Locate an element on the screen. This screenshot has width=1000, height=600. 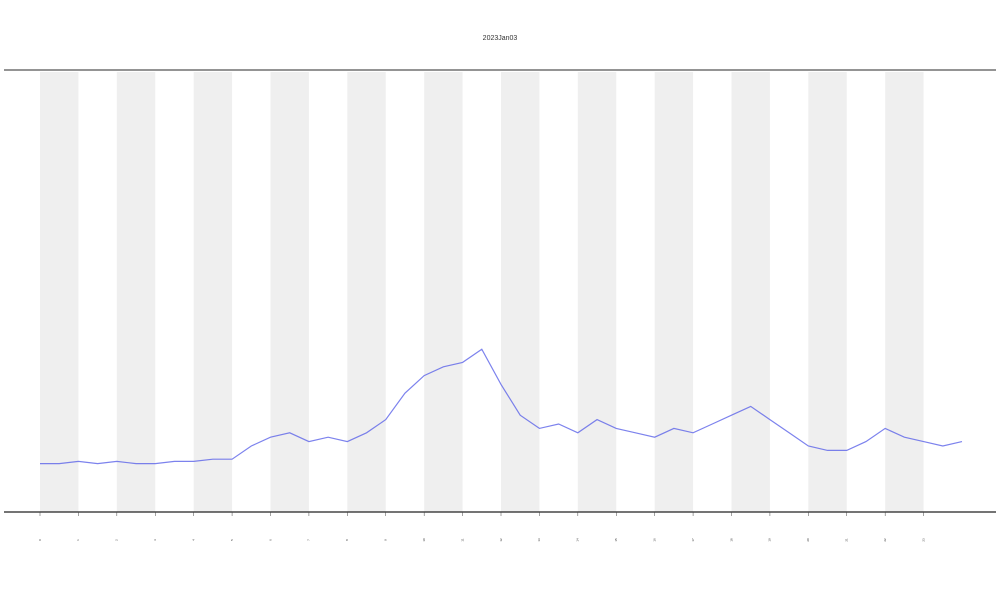
x-tick-label: 18 is located at coordinates (731, 540).